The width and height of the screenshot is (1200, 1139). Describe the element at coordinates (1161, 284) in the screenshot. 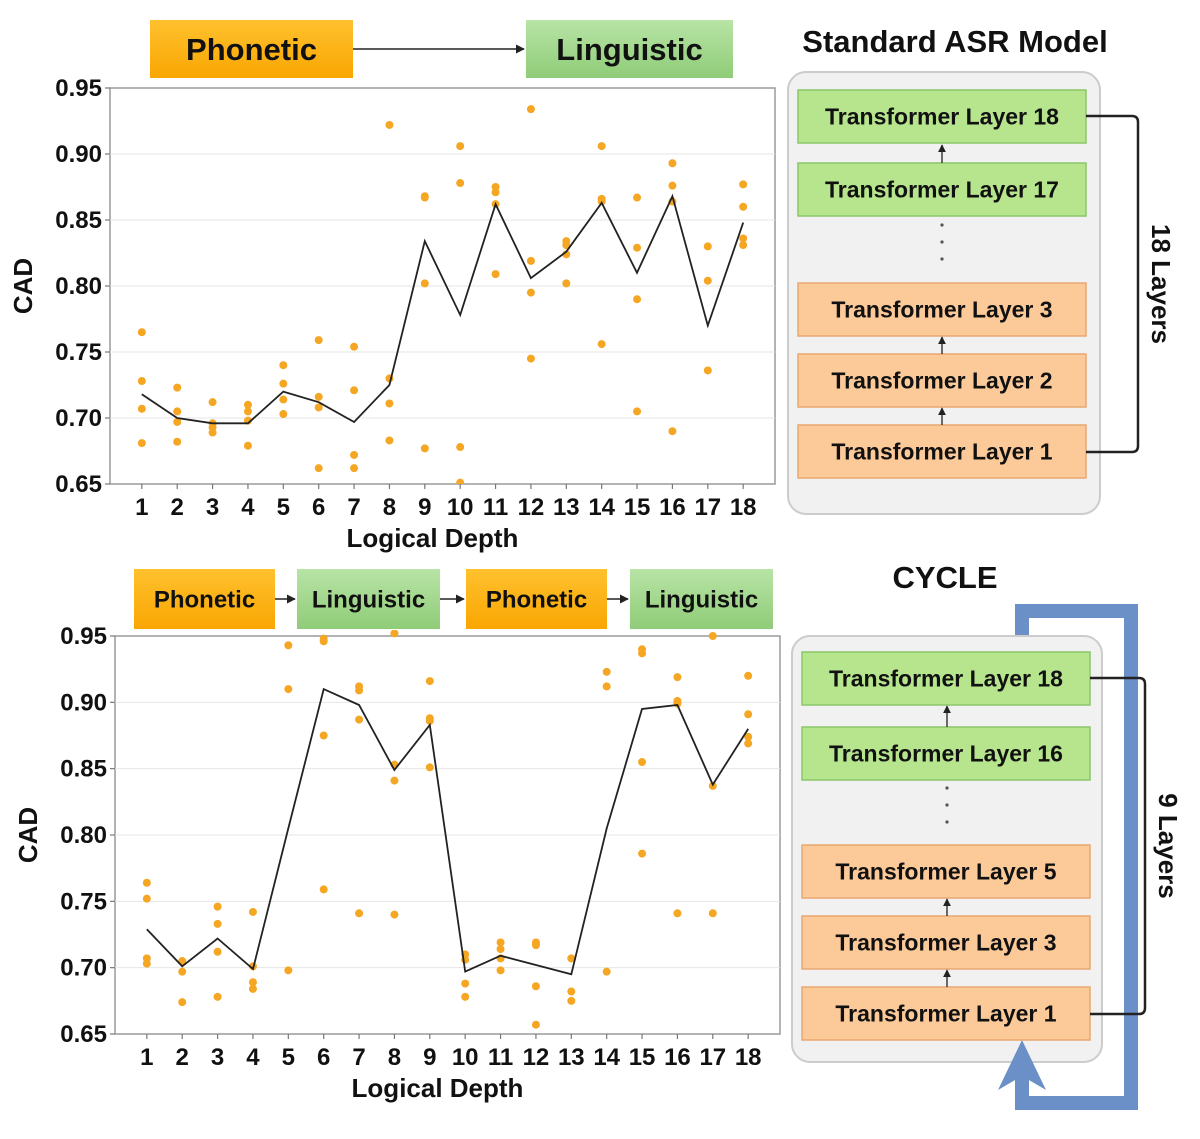

I see `layer-count-label: 18 Layers` at that location.